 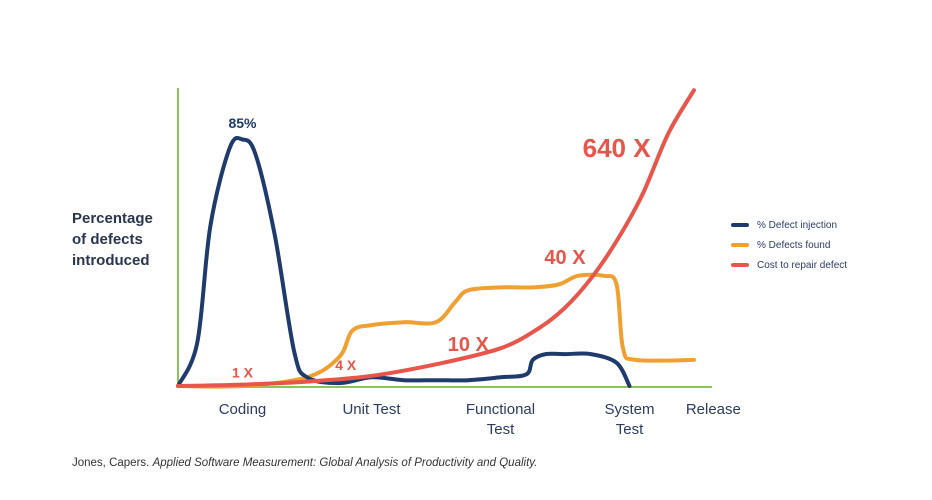 What do you see at coordinates (111, 463) in the screenshot?
I see `citation-author: Jones, Capers.` at bounding box center [111, 463].